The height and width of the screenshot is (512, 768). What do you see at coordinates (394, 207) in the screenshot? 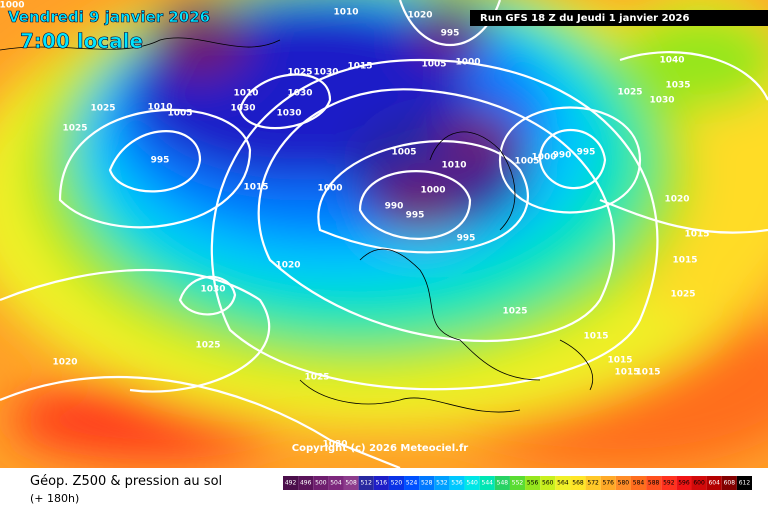
I see `isobar-label: 990` at bounding box center [394, 207].